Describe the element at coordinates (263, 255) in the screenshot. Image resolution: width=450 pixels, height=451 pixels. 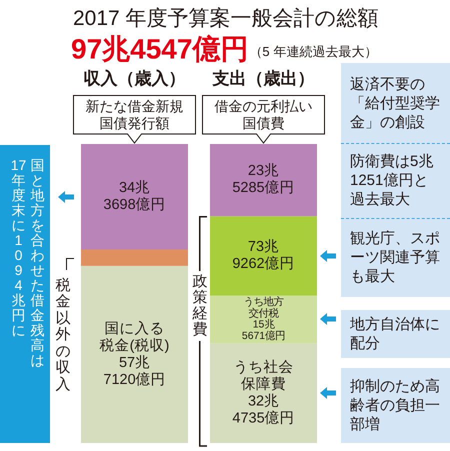
I see `annotation: 73兆9262億円` at that location.